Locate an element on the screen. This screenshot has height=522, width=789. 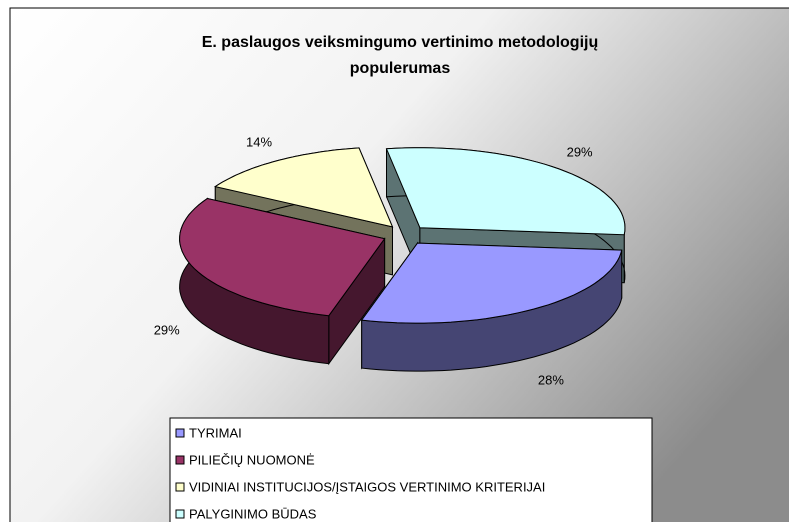
data-label: 14% is located at coordinates (259, 141).